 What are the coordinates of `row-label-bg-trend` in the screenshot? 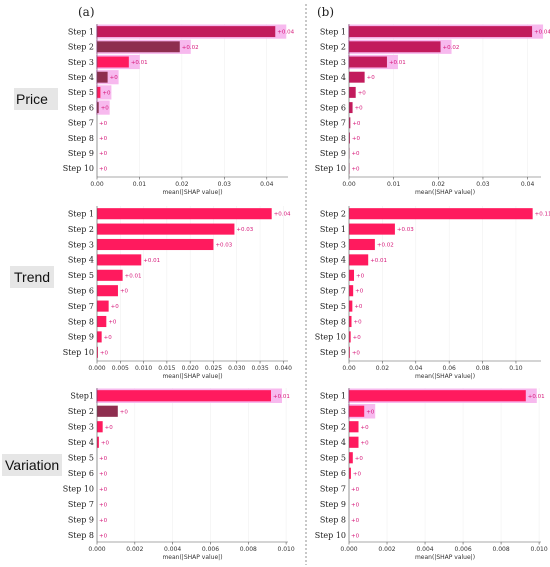 It's located at (32, 277).